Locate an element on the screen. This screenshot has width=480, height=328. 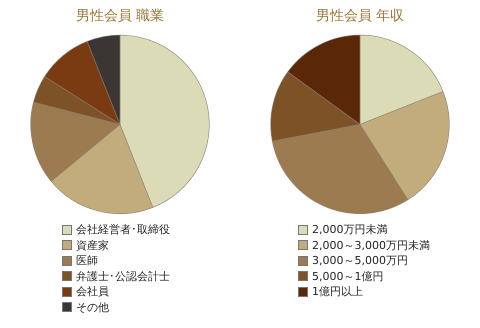
legend-label: 資産家 is located at coordinates (92, 245).